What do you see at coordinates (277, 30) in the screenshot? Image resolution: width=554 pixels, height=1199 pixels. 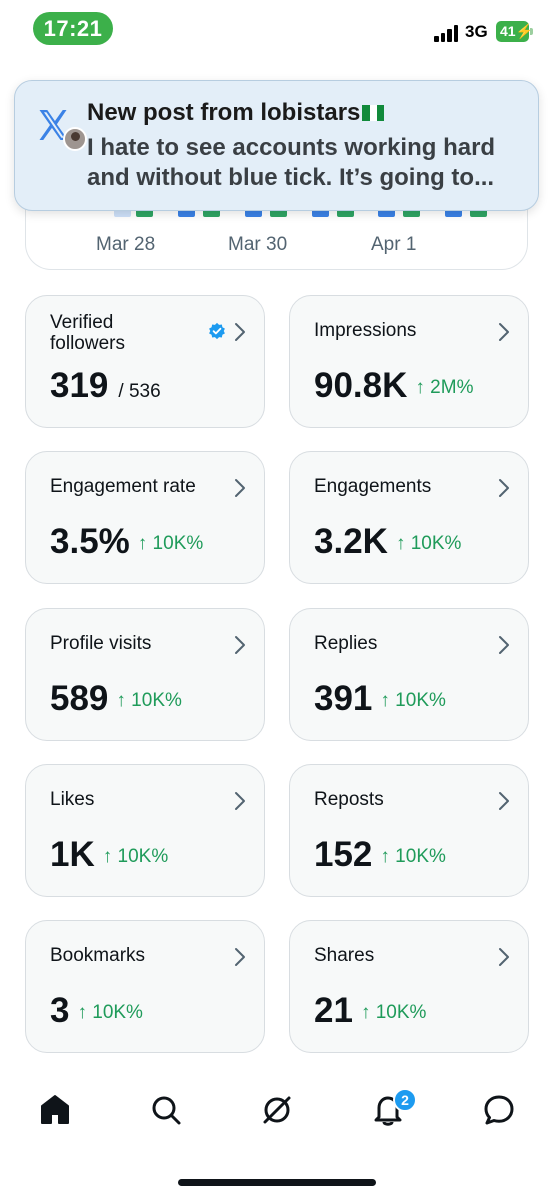 I see `status-bar: 17:21 3G 41⚡` at bounding box center [277, 30].